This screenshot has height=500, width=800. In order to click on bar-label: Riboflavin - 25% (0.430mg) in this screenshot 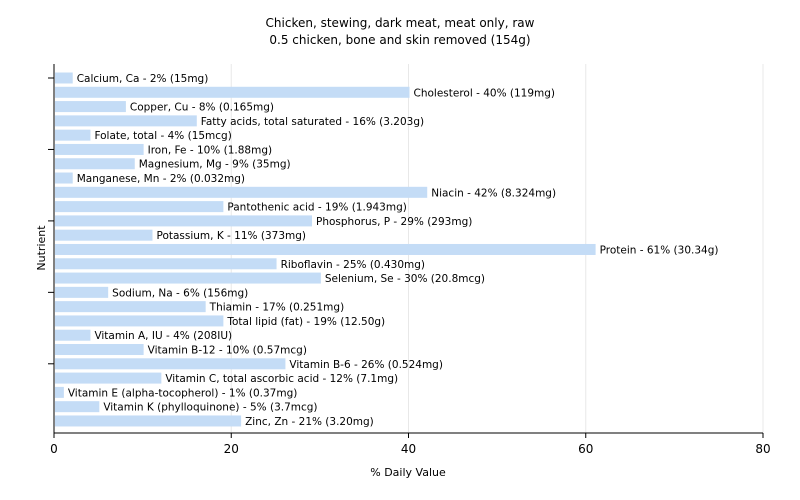, I will do `click(353, 265)`.